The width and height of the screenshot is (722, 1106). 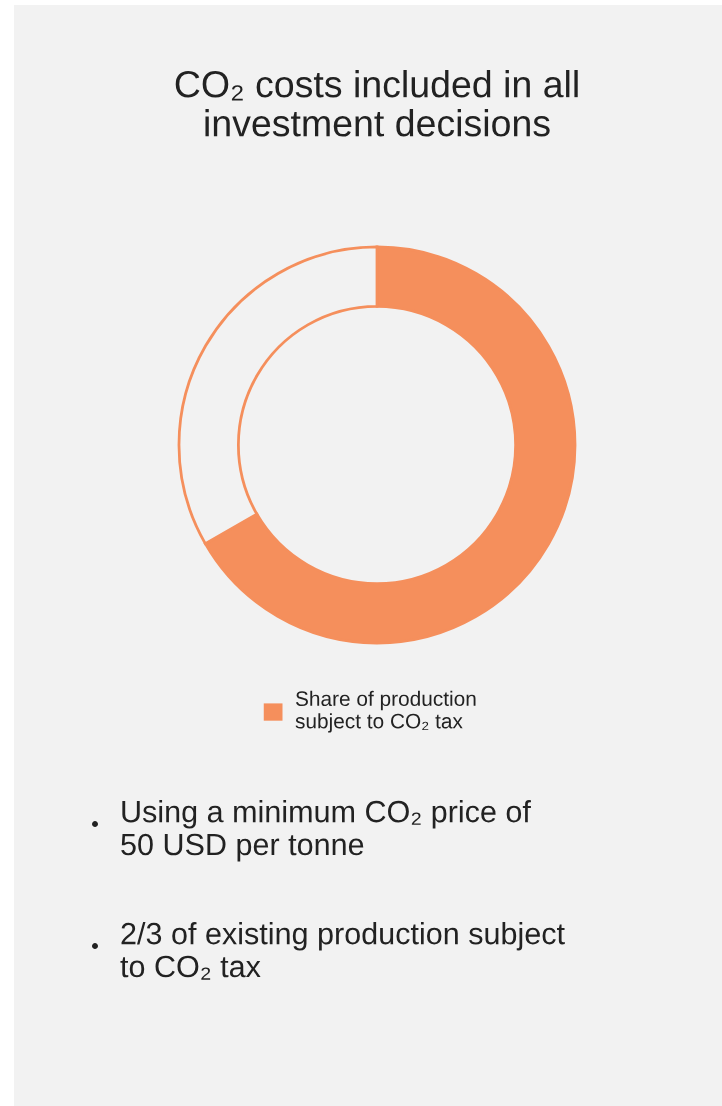 I want to click on text: 2/3 of existing production subject to CO₂ tax, so click(x=342, y=951).